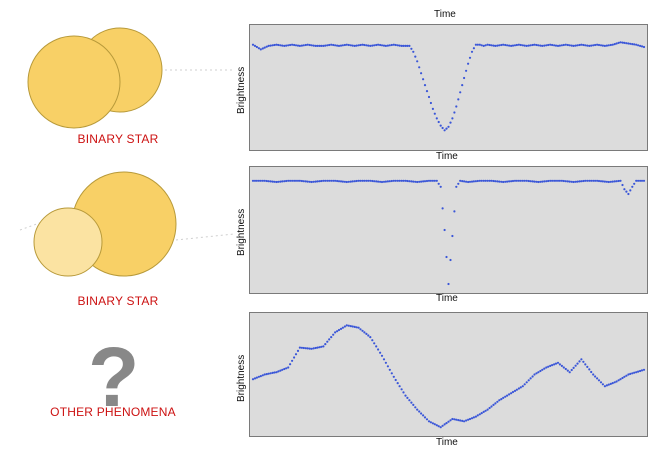  What do you see at coordinates (74, 82) in the screenshot?
I see `star-front` at bounding box center [74, 82].